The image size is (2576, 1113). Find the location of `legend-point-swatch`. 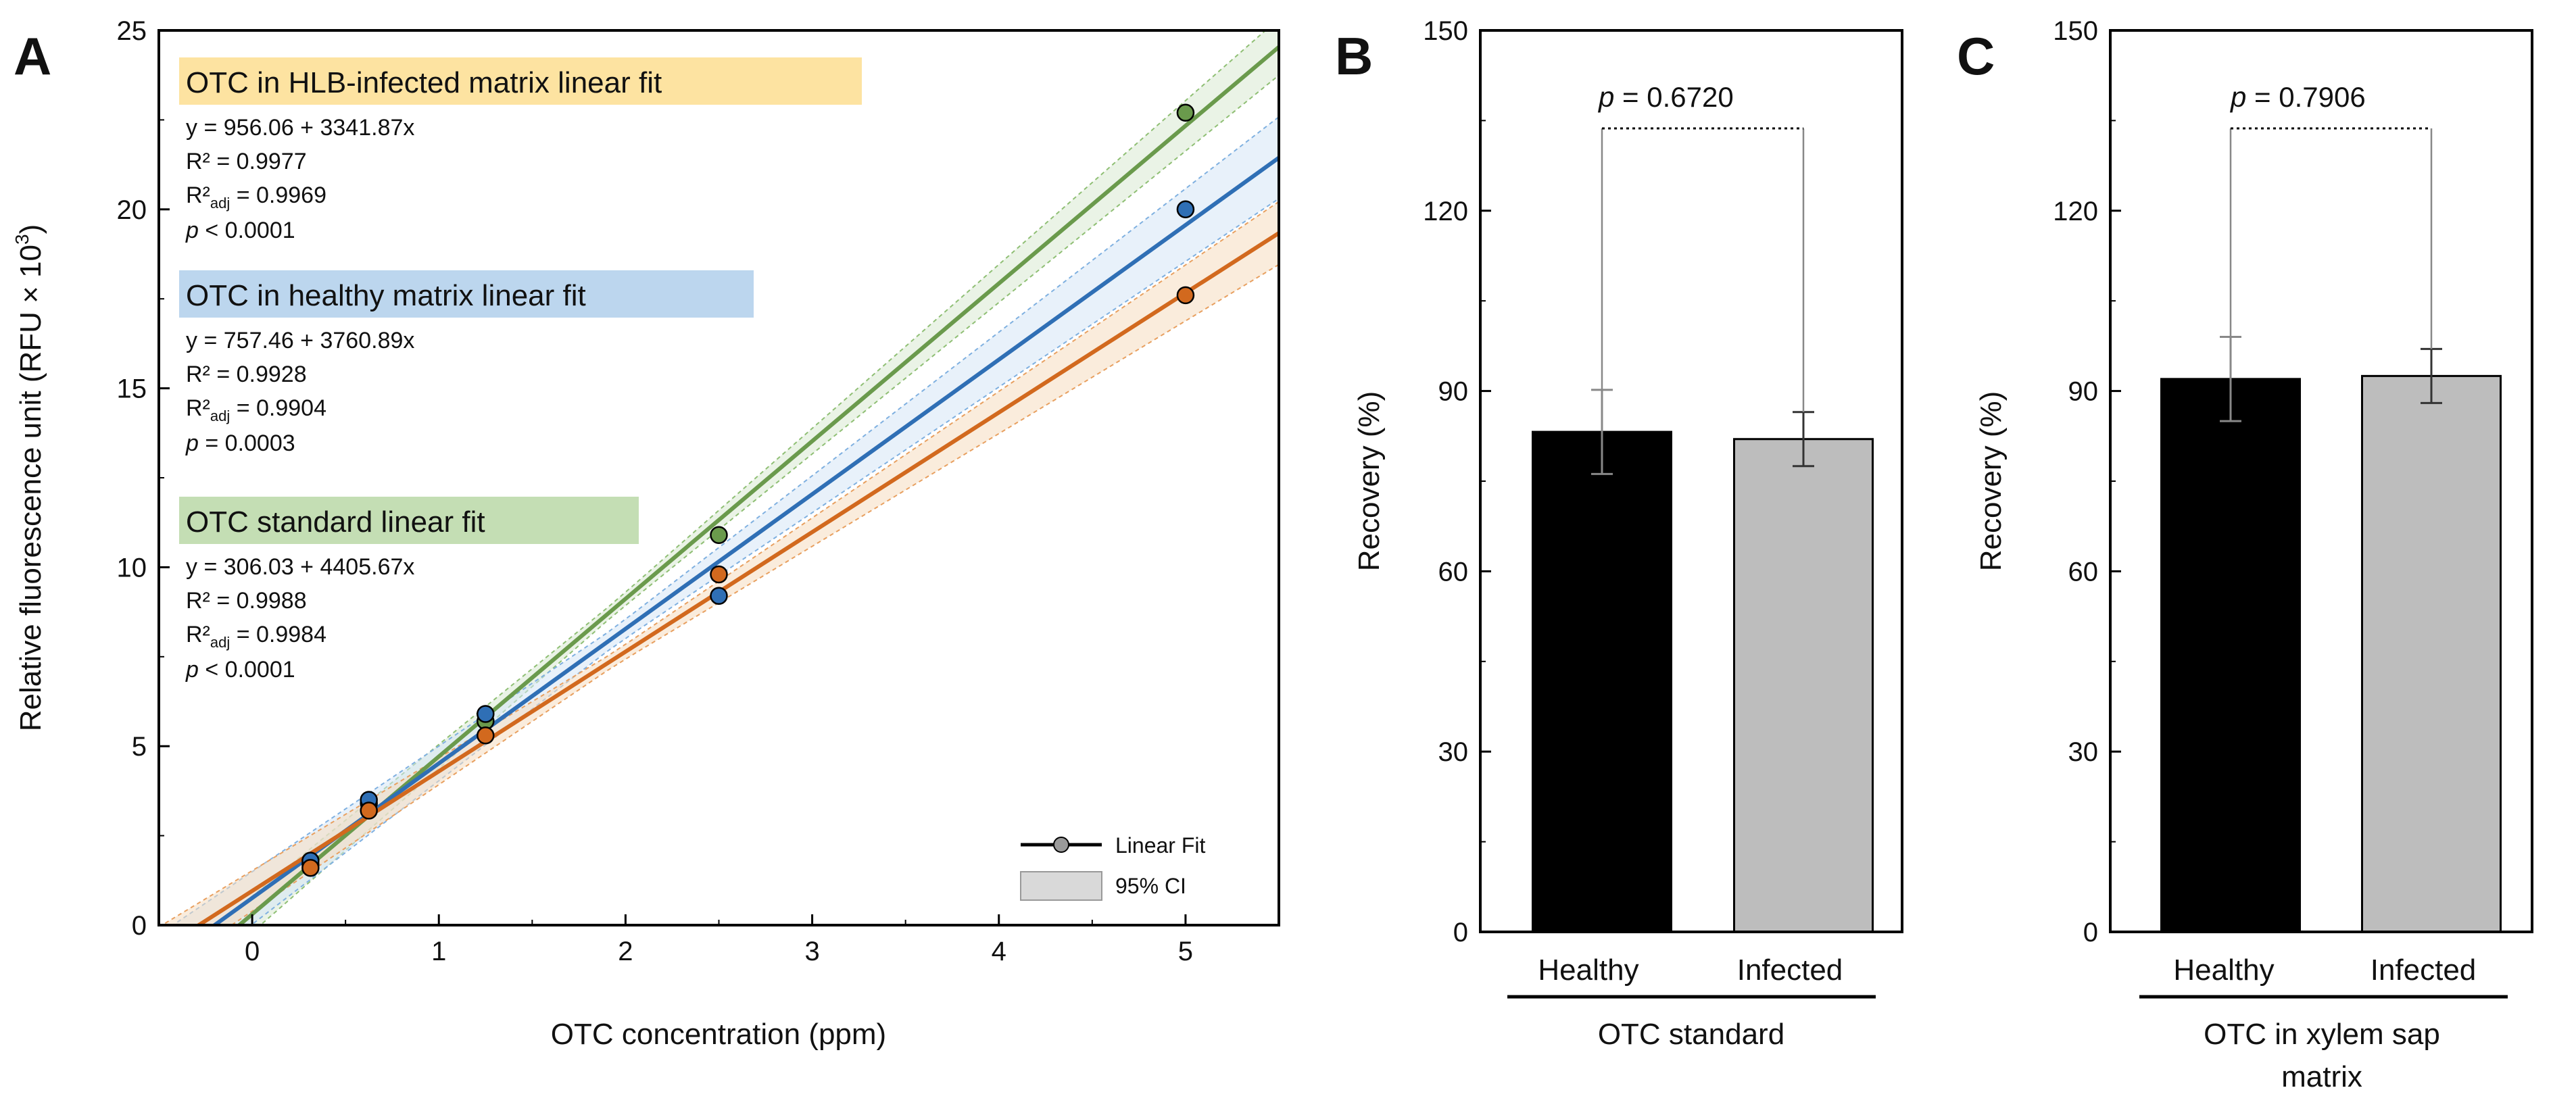

legend-point-swatch is located at coordinates (1061, 845).